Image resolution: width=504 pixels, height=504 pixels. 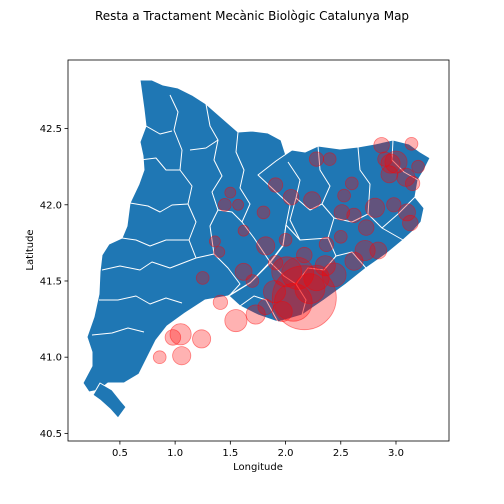 What do you see at coordinates (286, 453) in the screenshot?
I see `x-tick-label: 2.0` at bounding box center [286, 453].